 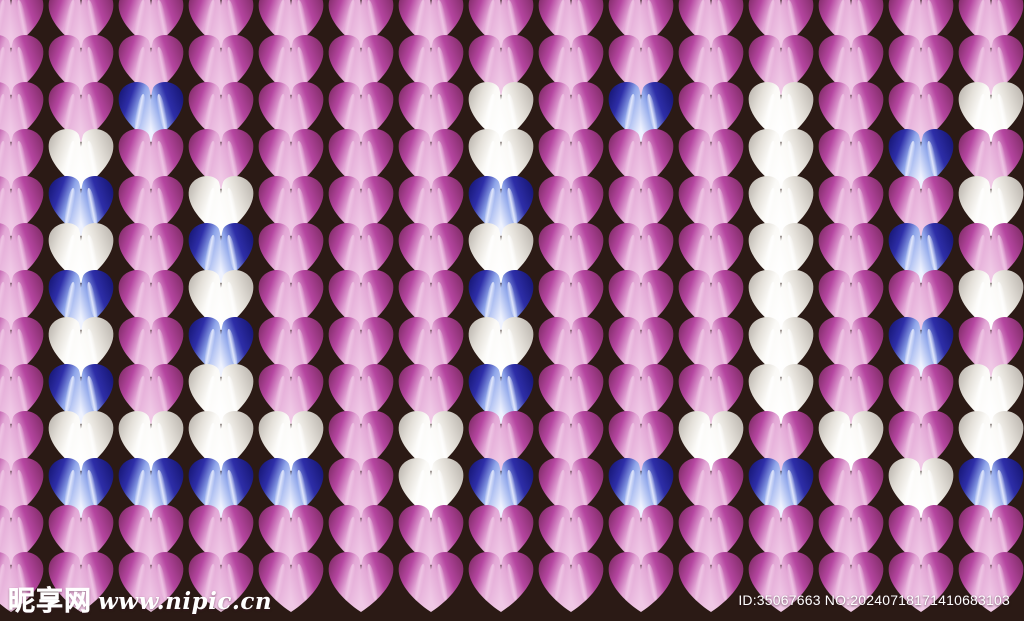 I want to click on blue-stitch, so click(x=501, y=488).